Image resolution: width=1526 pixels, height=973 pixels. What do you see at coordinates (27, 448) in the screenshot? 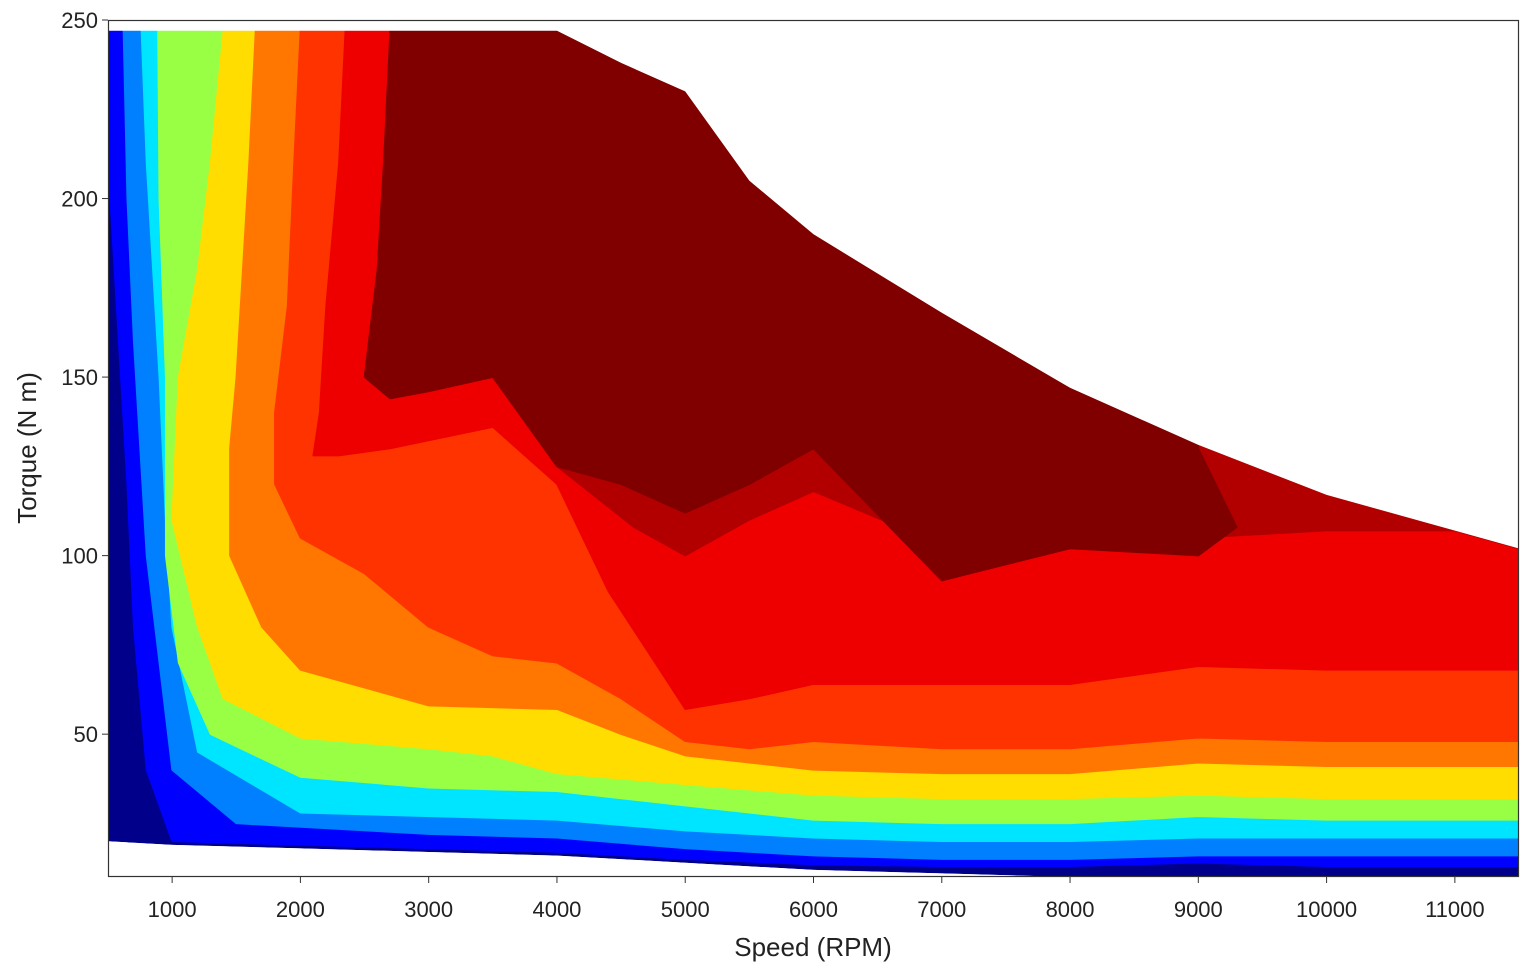
I see `y-axis-title: Torque (N m)` at bounding box center [27, 448].